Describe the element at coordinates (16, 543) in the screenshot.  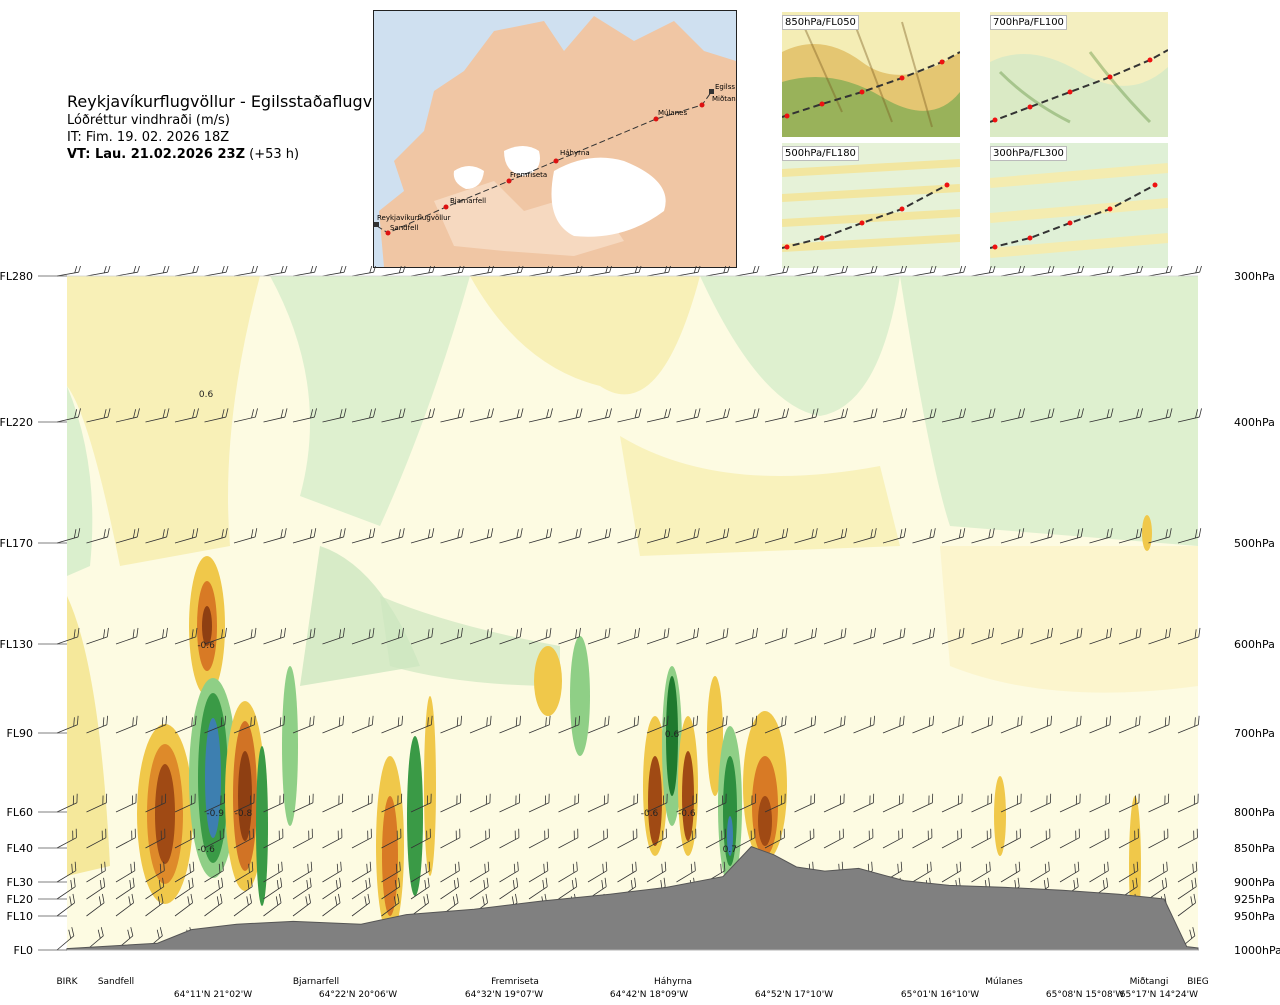
I see `left-axis-tick: FL170` at that location.